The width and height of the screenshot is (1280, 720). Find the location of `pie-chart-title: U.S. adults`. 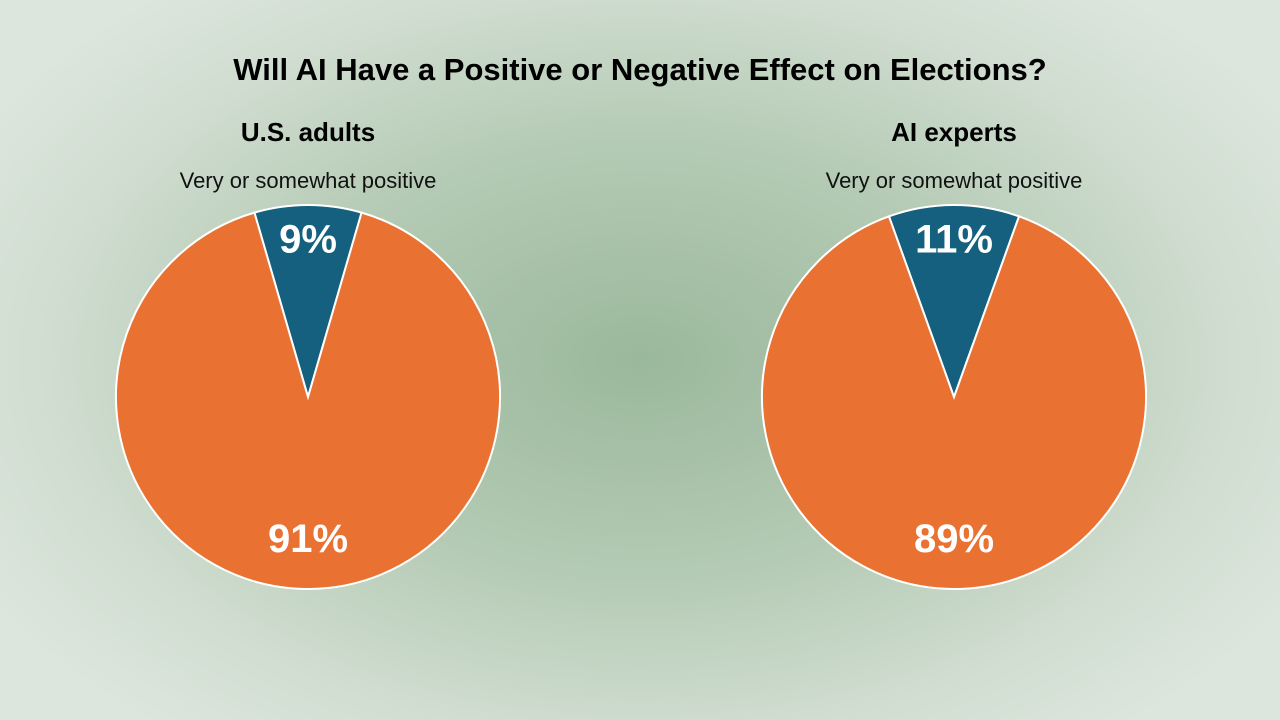

pie-chart-title: U.S. adults is located at coordinates (308, 132).